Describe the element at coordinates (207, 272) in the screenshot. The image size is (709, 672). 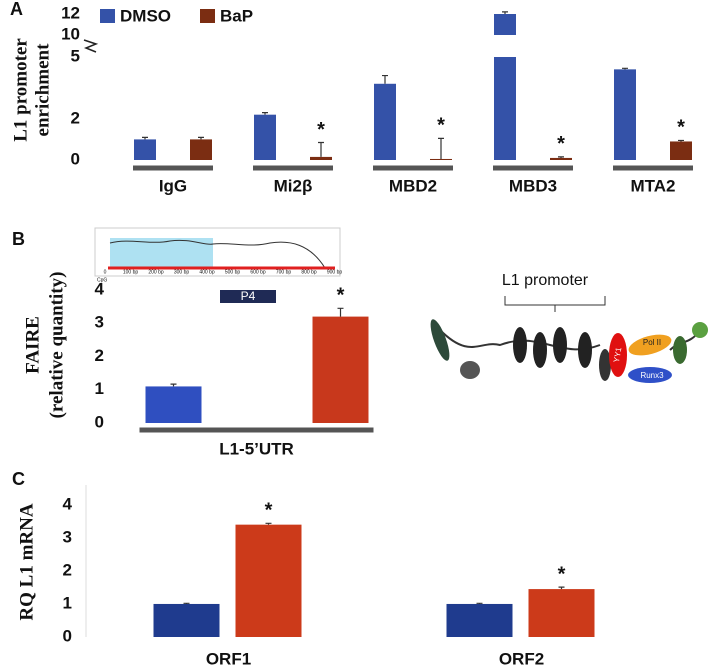
I see `inset-tick-label: 400 bp` at that location.